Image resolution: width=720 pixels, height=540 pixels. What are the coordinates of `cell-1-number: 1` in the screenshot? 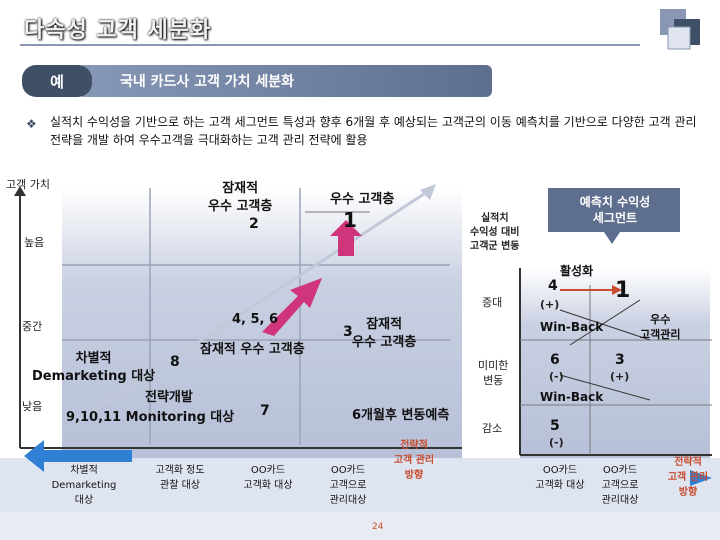 It's located at (623, 290).